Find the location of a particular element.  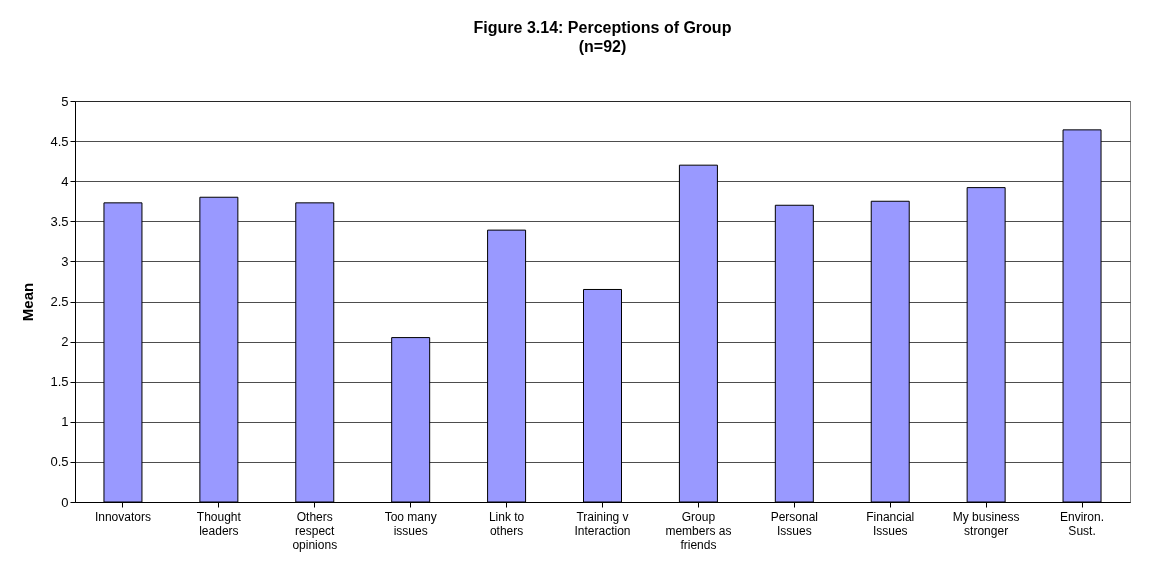

chart-subtitle: (n=92) is located at coordinates (602, 46).